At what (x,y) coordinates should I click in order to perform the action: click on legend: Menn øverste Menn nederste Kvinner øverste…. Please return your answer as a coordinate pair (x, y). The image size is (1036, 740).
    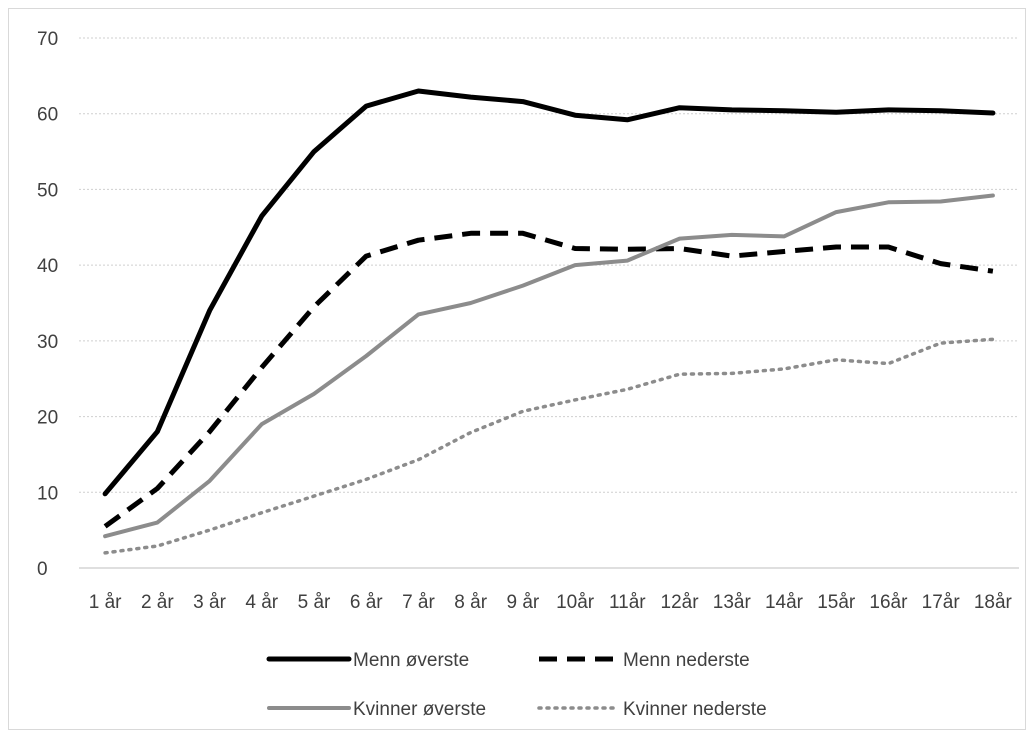
    Looking at the image, I should click on (516, 685).